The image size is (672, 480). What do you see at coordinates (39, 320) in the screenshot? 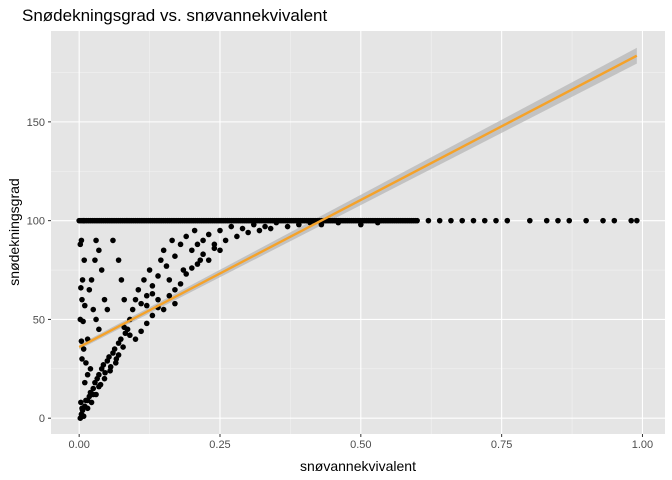
I see `y-tick-label: 50` at bounding box center [39, 320].